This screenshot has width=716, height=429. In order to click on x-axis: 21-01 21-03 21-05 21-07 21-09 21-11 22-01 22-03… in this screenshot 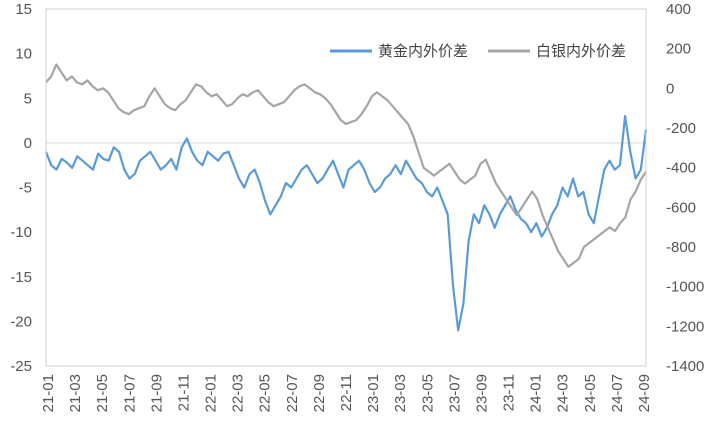, I will do `click(346, 393)`.